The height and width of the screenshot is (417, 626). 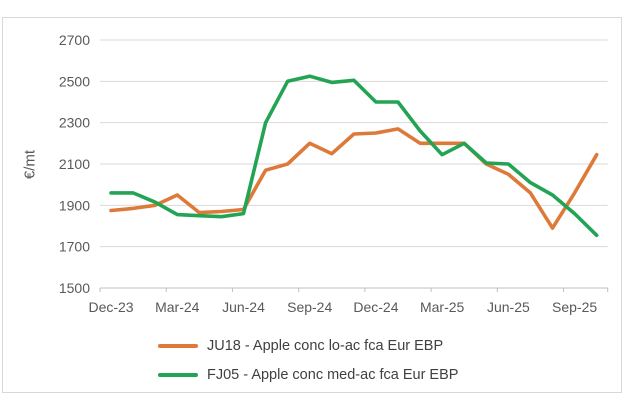 What do you see at coordinates (74, 81) in the screenshot?
I see `y-tick-label: 2500` at bounding box center [74, 81].